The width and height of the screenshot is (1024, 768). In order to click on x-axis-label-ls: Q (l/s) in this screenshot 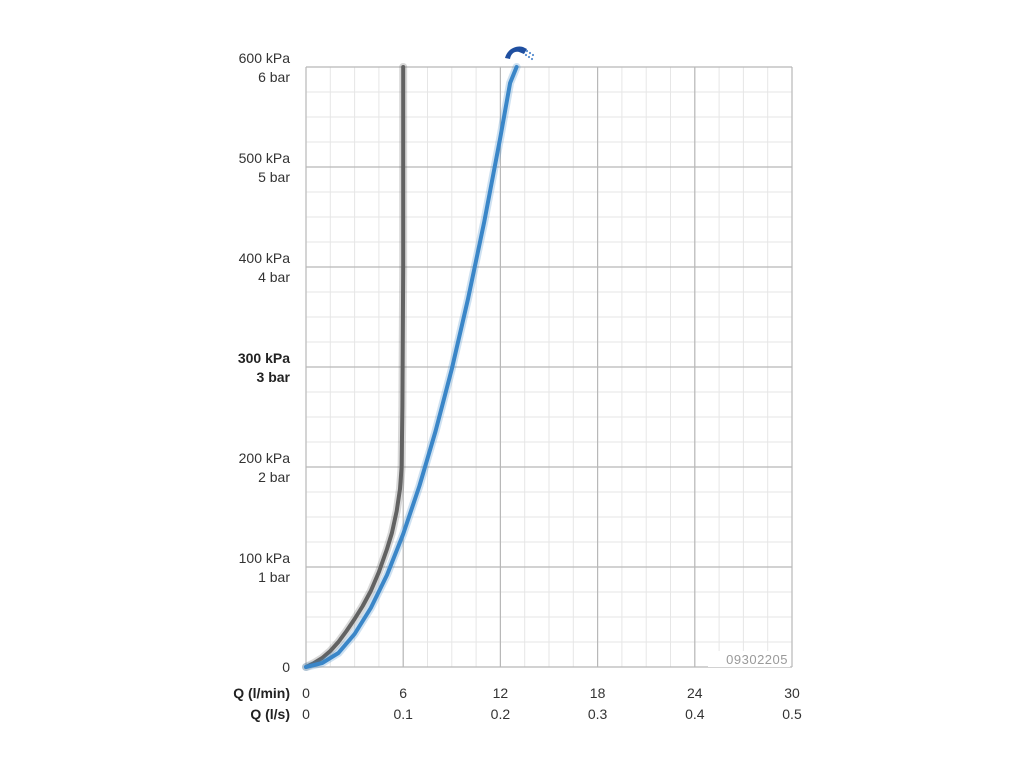, I will do `click(270, 714)`.